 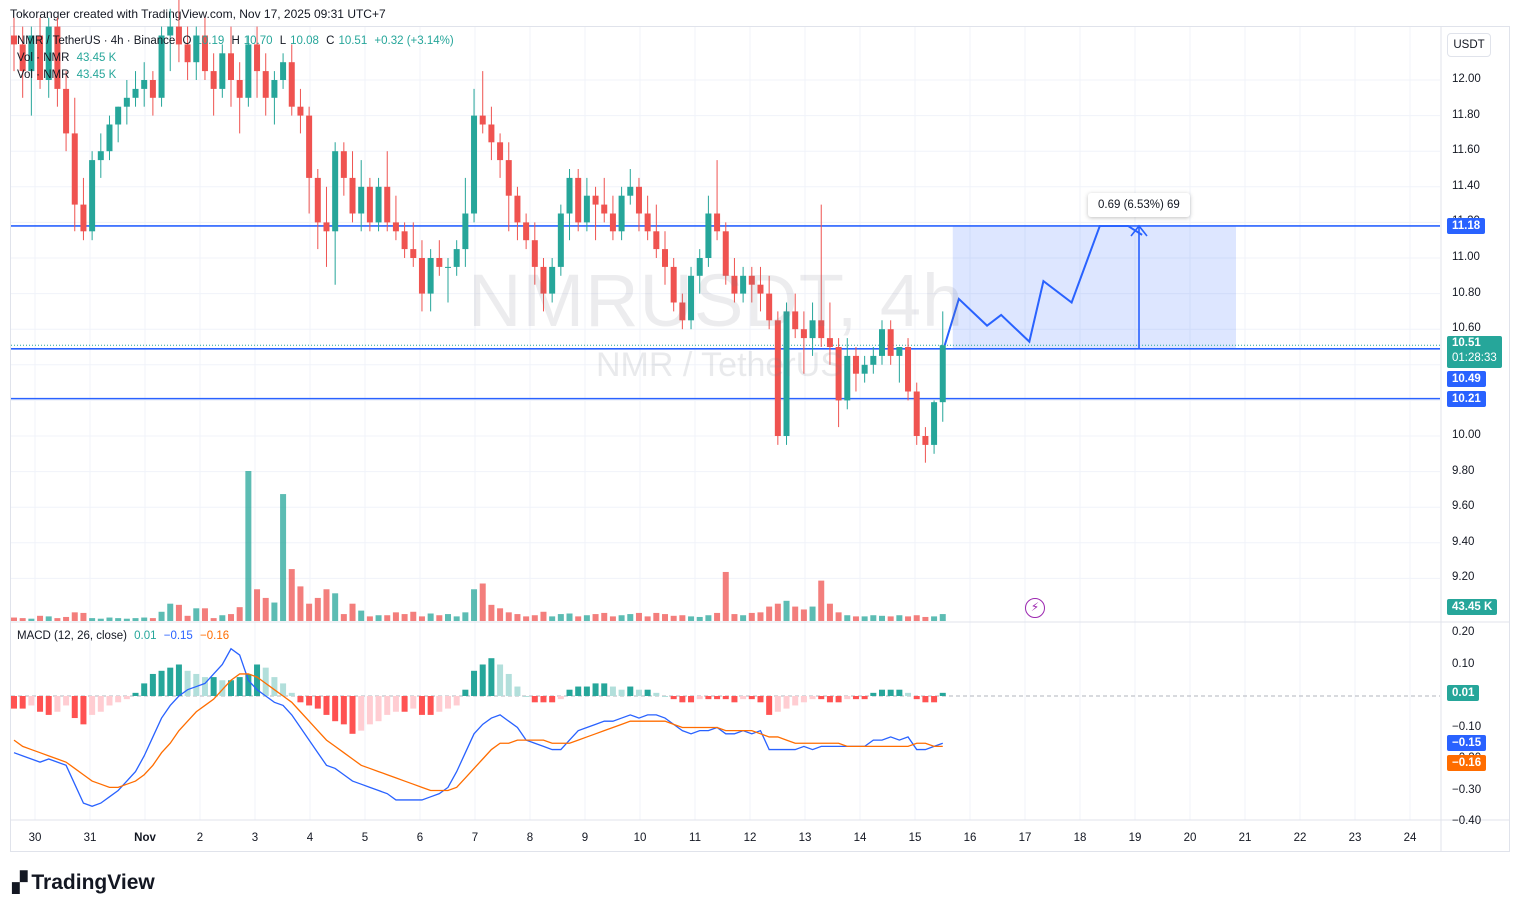 I want to click on candle-countdown: 01:28:33, so click(x=1474, y=358).